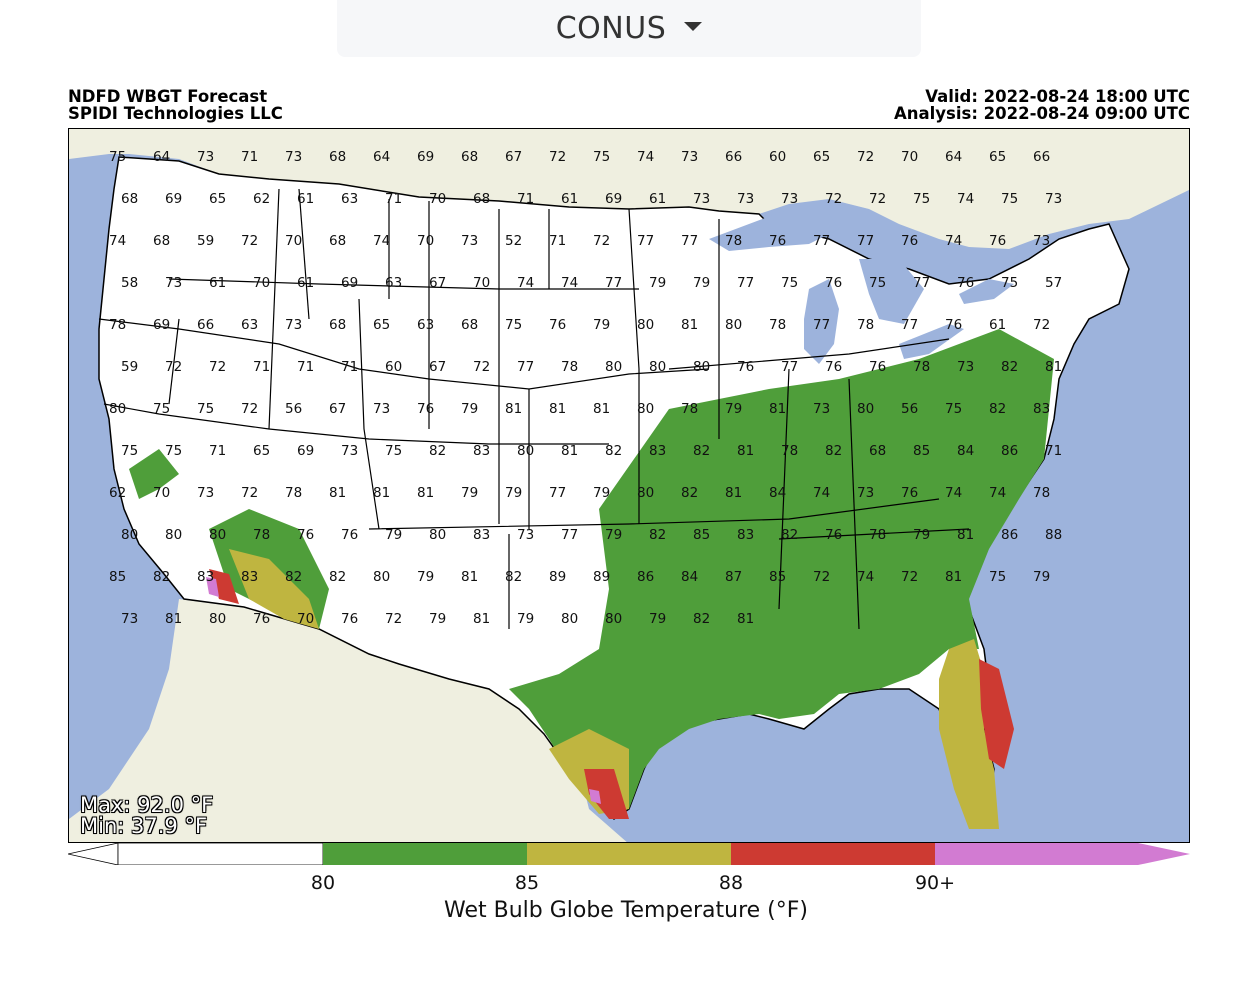  I want to click on station-value: 88, so click(1054, 535).